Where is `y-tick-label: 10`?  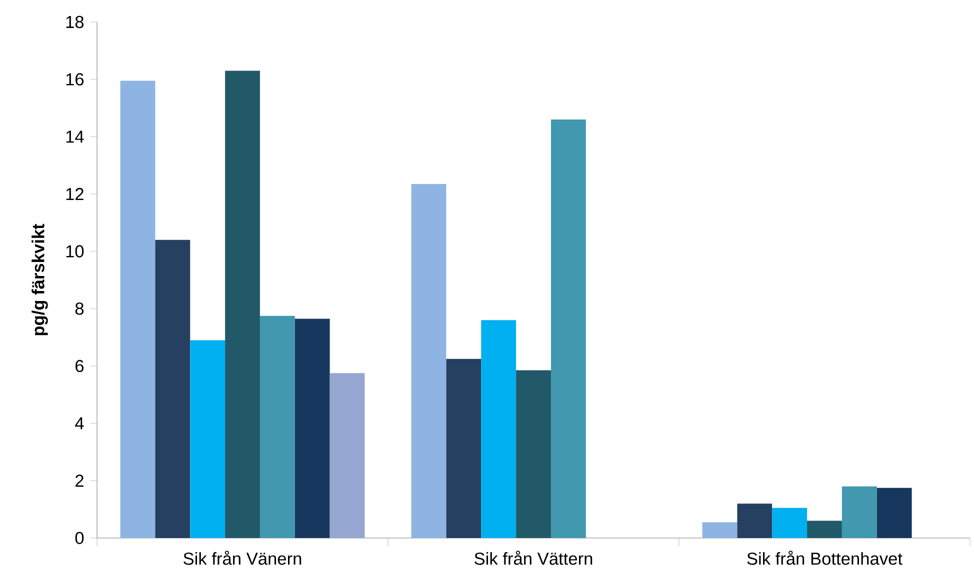
y-tick-label: 10 is located at coordinates (75, 251).